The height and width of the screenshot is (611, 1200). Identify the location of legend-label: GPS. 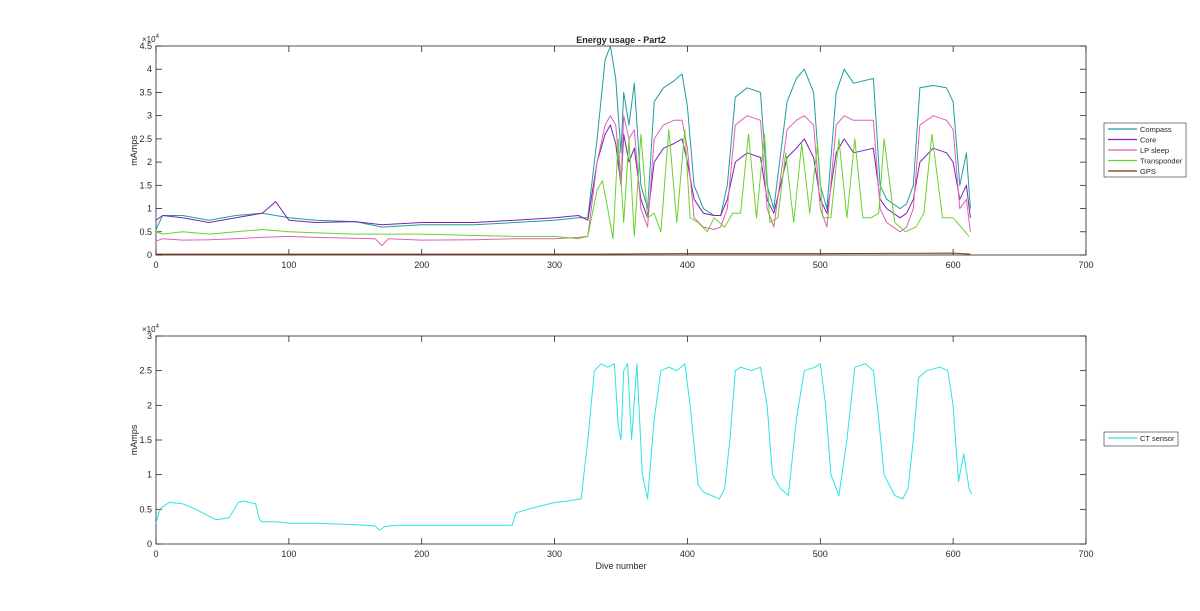
(1148, 171).